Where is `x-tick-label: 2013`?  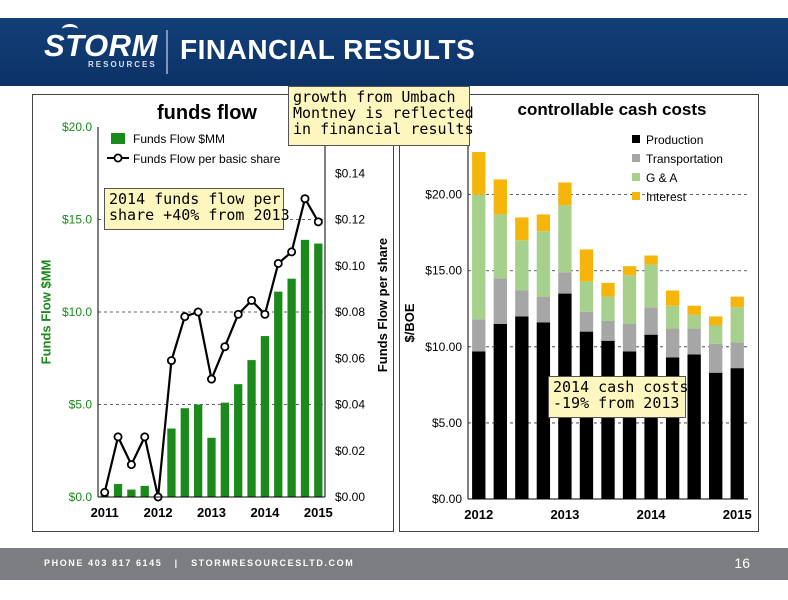
x-tick-label: 2013 is located at coordinates (564, 514).